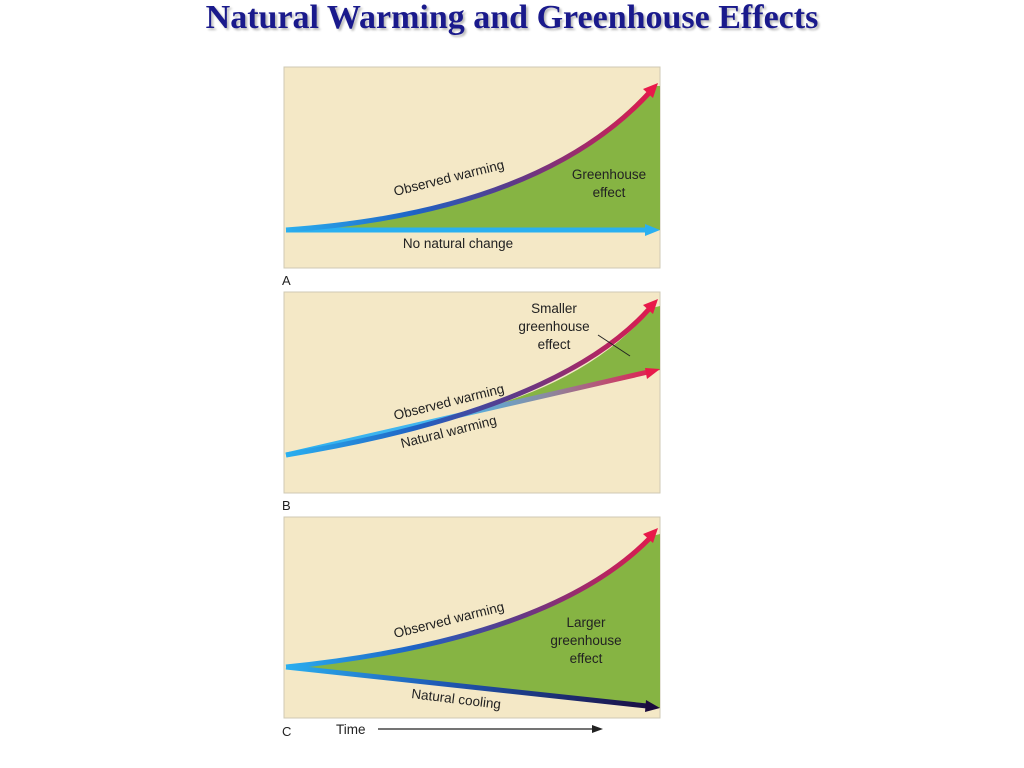 Image resolution: width=1024 pixels, height=768 pixels. Describe the element at coordinates (586, 658) in the screenshot. I see `panel-c-region-label-line-3: effect` at that location.